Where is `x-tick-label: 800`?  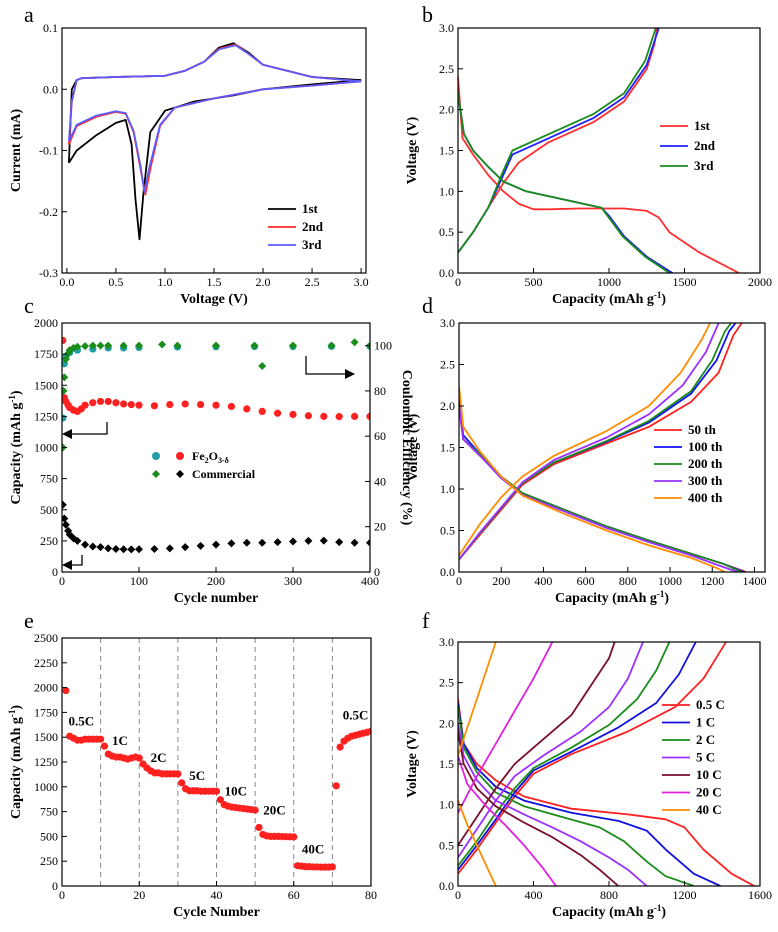 x-tick-label: 800 is located at coordinates (628, 581).